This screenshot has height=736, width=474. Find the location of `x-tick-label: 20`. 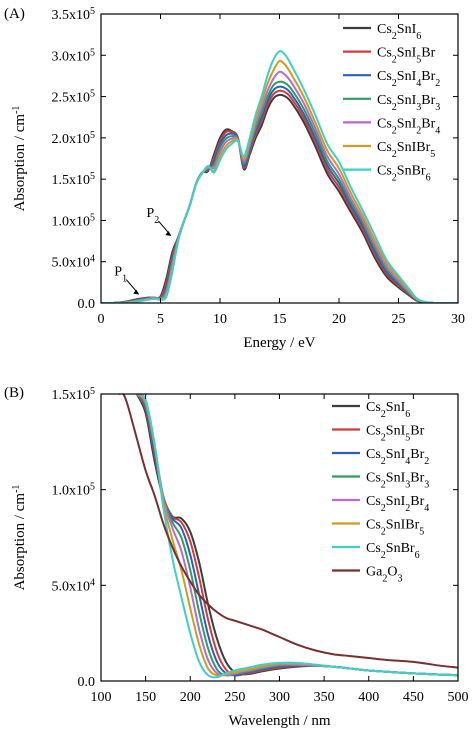

x-tick-label: 20 is located at coordinates (339, 319).